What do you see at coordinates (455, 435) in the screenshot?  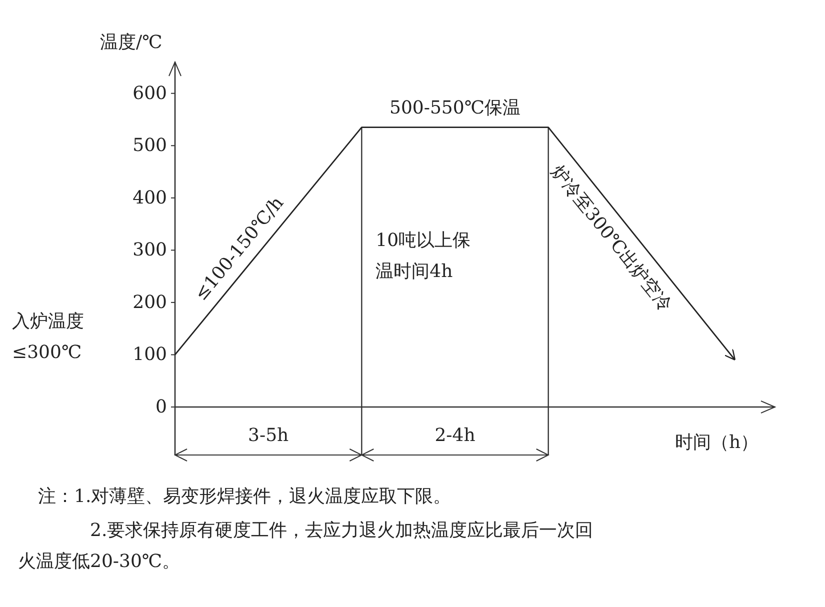 I see `text: 2-4h` at bounding box center [455, 435].